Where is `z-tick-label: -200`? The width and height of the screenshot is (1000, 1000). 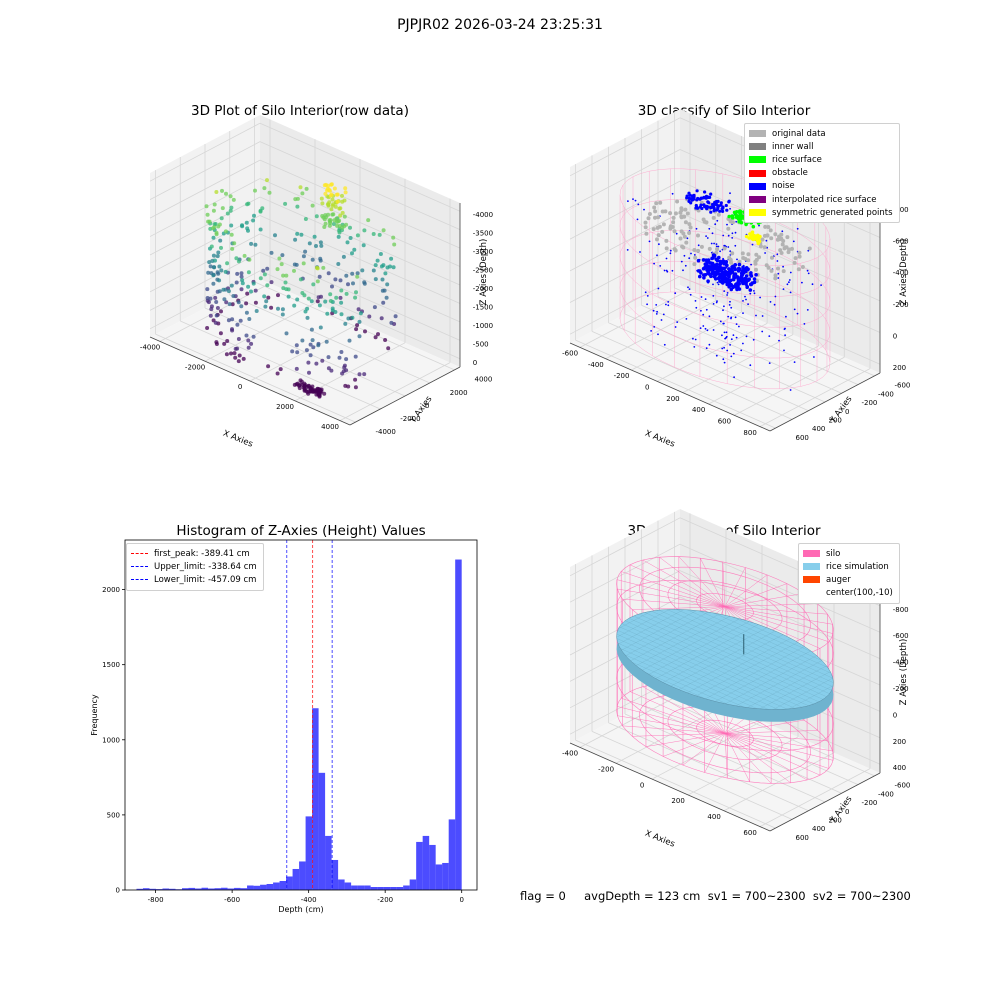
z-tick-label: -200 is located at coordinates (901, 689).